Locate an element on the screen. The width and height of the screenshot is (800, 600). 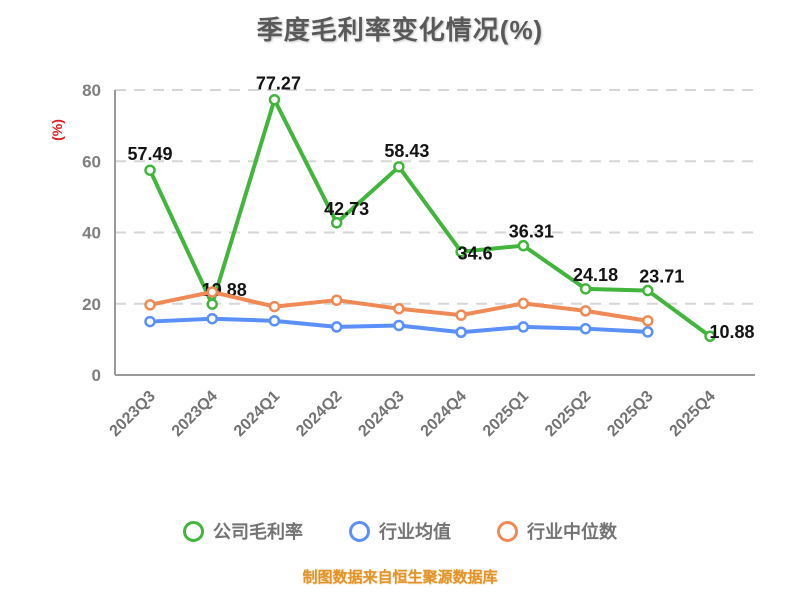
legend-item-industry-median: 行业中位数 is located at coordinates (557, 531).